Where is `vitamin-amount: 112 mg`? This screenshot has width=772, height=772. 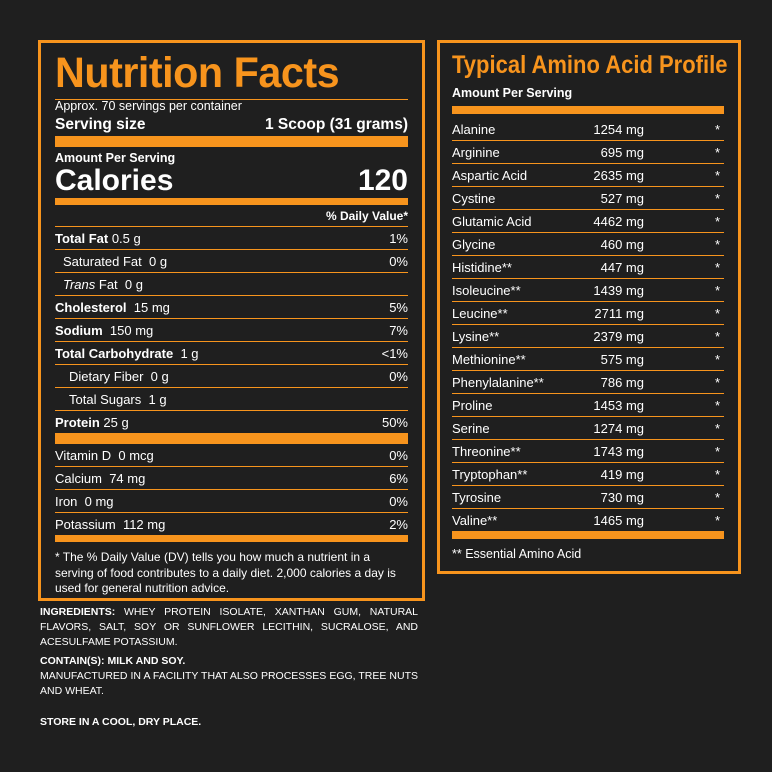
vitamin-amount: 112 mg is located at coordinates (144, 524).